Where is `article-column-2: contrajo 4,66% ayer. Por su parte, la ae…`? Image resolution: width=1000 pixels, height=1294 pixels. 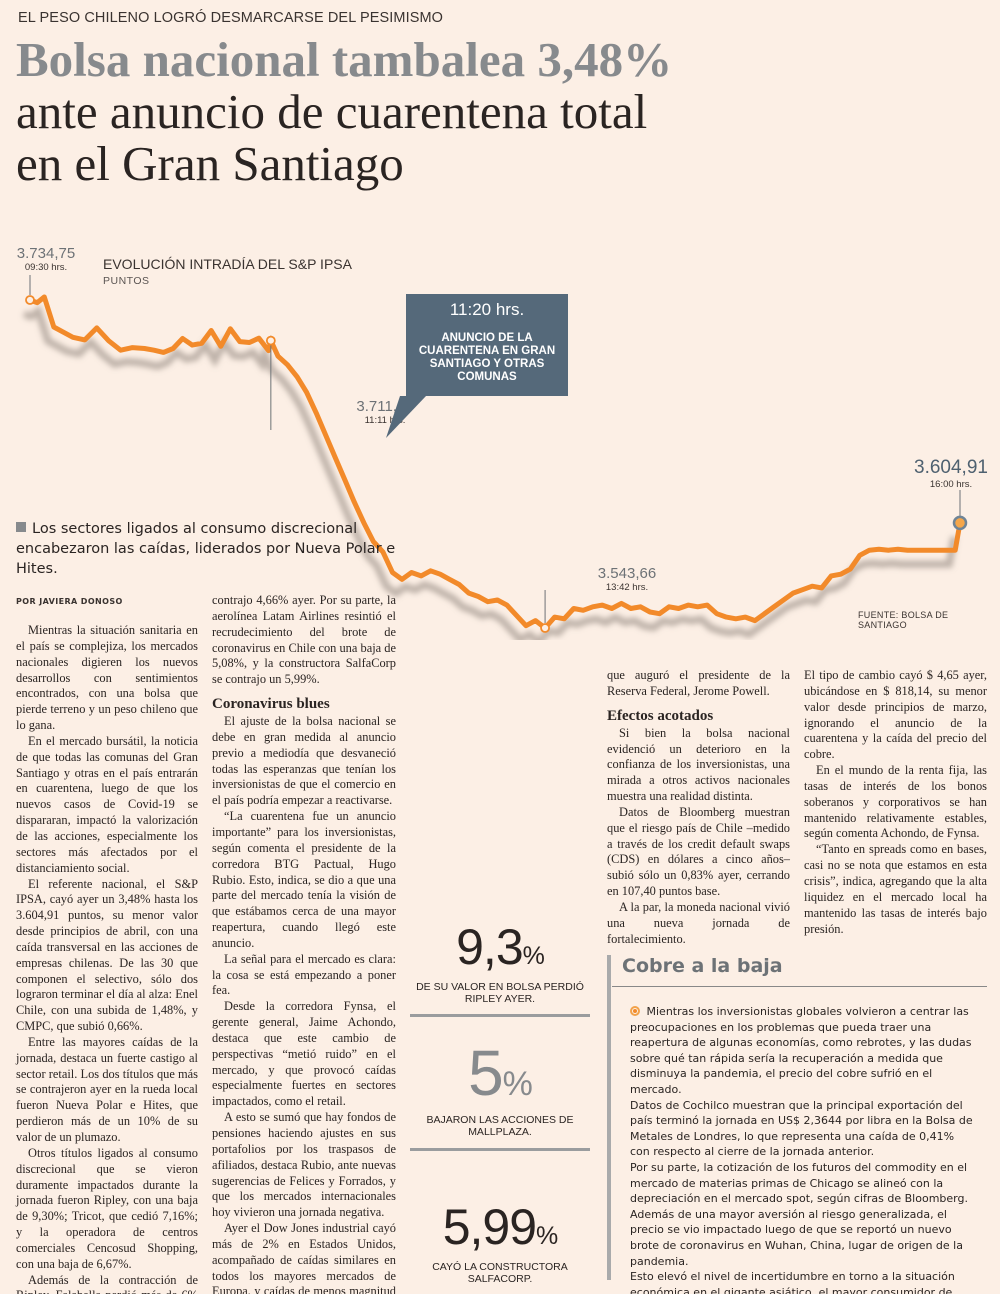
article-column-2: contrajo 4,66% ayer. Por su parte, la ae… is located at coordinates (304, 943).